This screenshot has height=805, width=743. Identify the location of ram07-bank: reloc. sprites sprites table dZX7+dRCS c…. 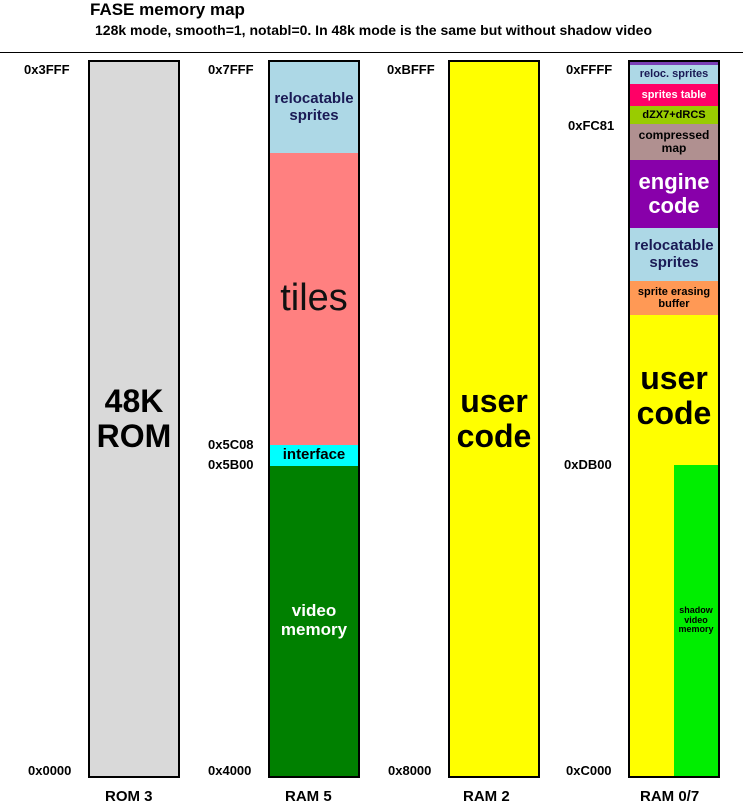
(674, 419).